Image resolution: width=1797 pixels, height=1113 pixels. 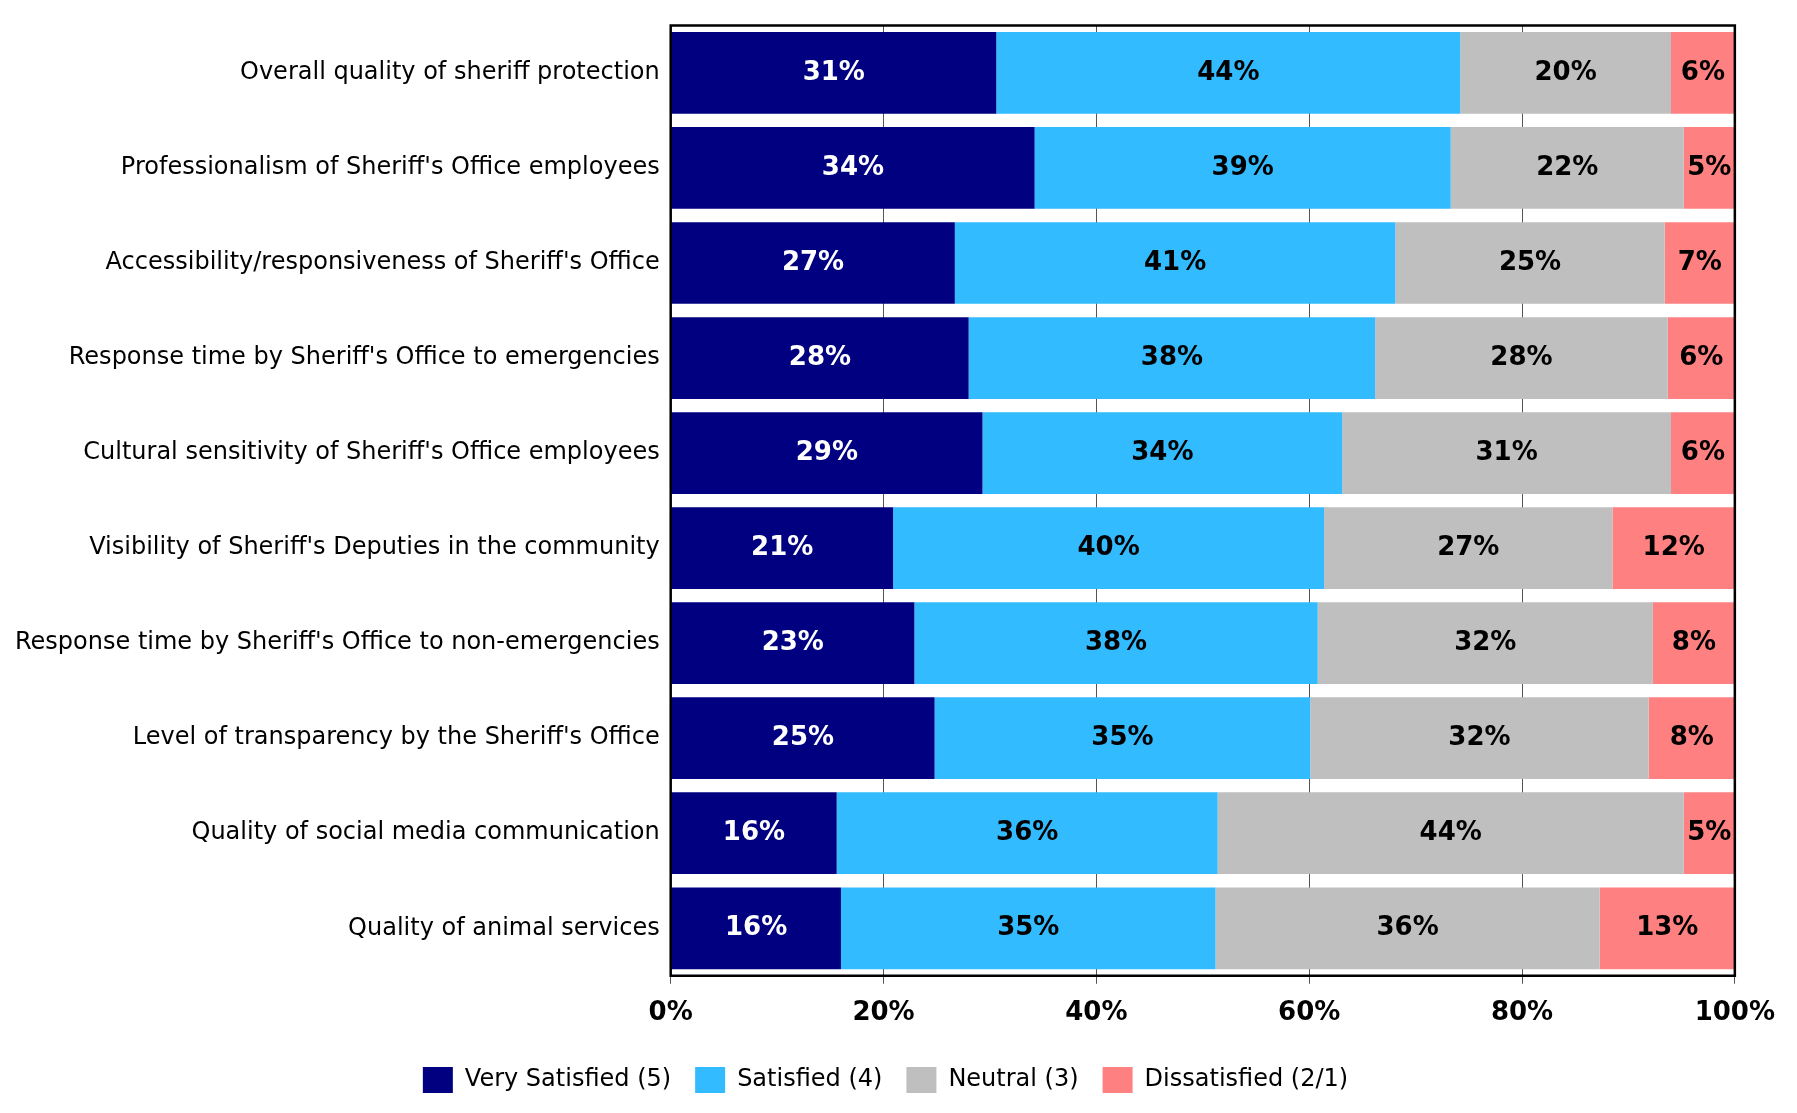 I want to click on data-label: 23%, so click(x=792, y=640).